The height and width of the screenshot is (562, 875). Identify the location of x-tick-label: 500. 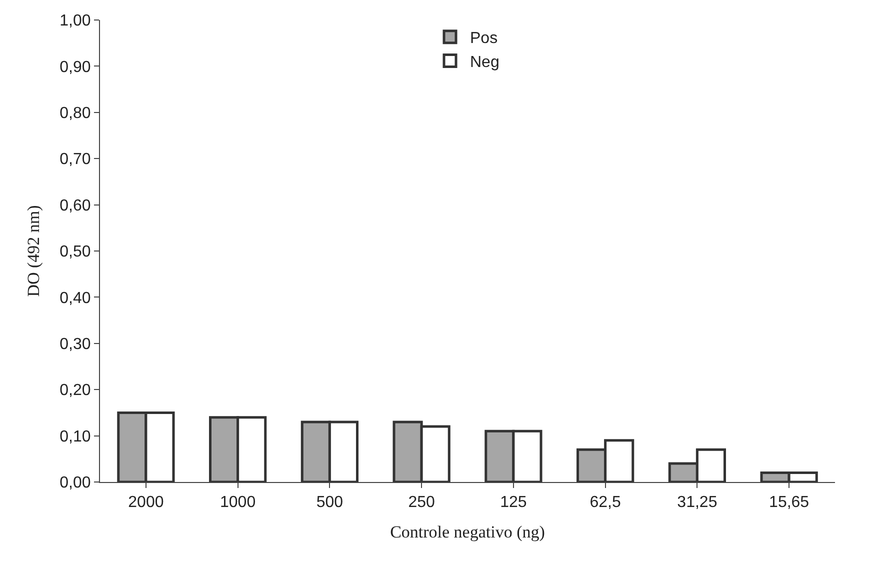
(330, 503).